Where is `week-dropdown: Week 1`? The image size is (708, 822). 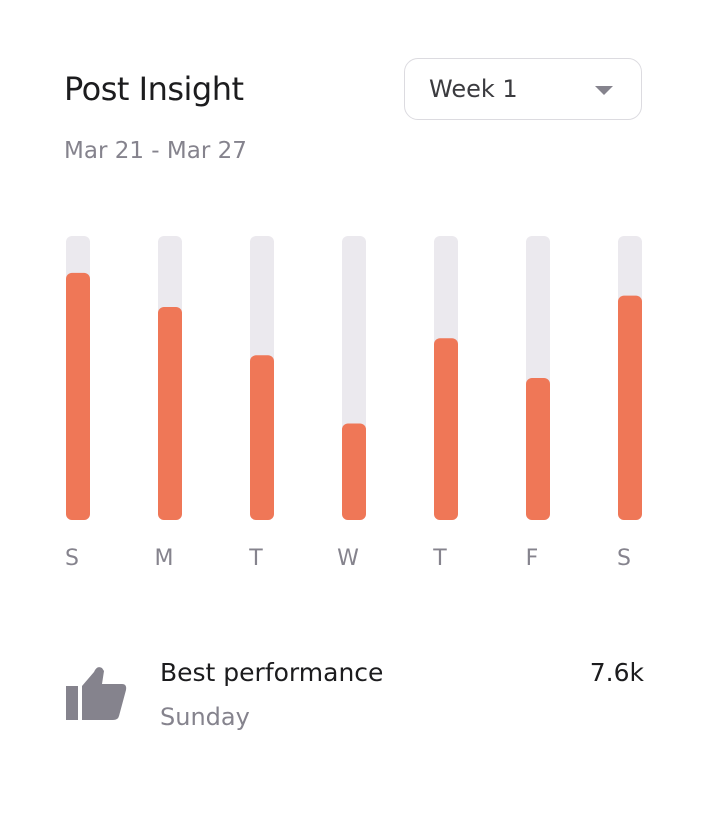
week-dropdown: Week 1 is located at coordinates (523, 89).